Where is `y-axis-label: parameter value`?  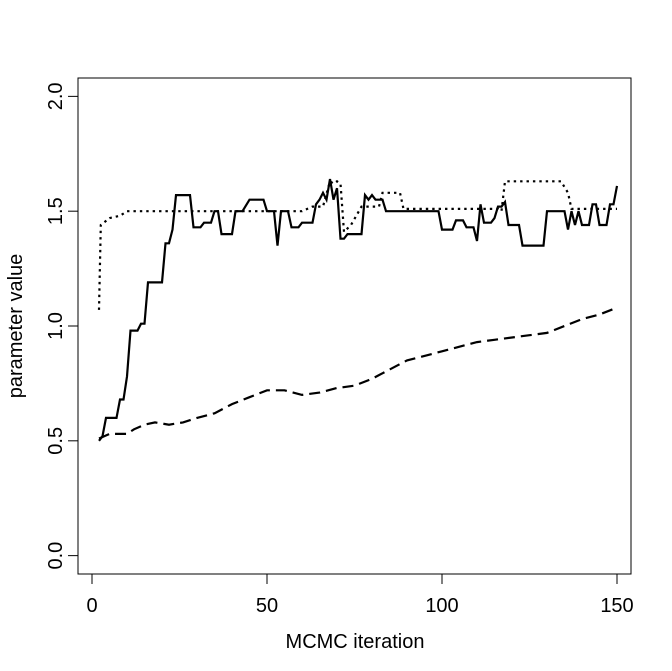
y-axis-label: parameter value is located at coordinates (16, 326).